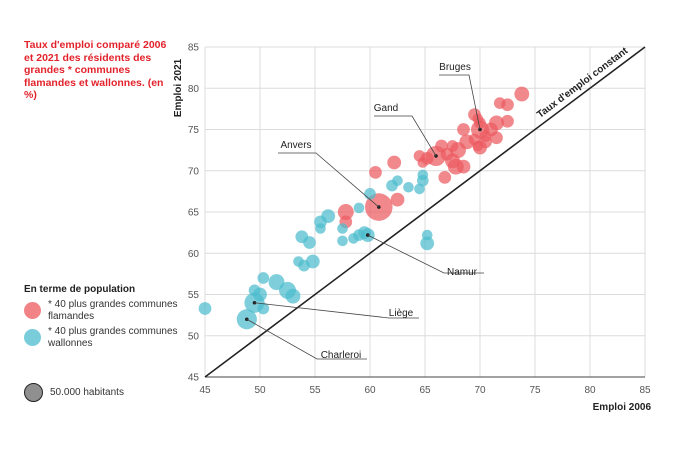  I want to click on y-tick-label: 85, so click(194, 48).